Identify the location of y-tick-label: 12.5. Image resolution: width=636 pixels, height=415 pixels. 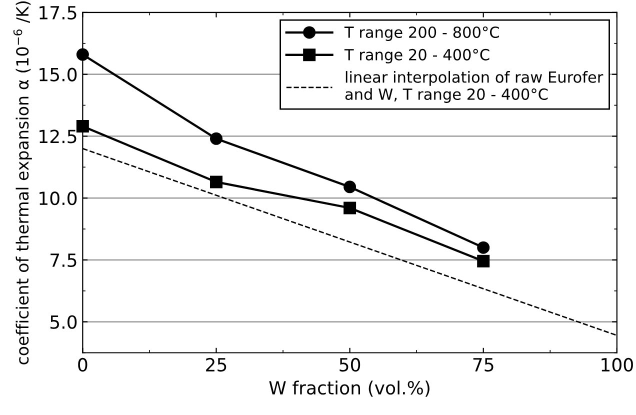
(58, 137).